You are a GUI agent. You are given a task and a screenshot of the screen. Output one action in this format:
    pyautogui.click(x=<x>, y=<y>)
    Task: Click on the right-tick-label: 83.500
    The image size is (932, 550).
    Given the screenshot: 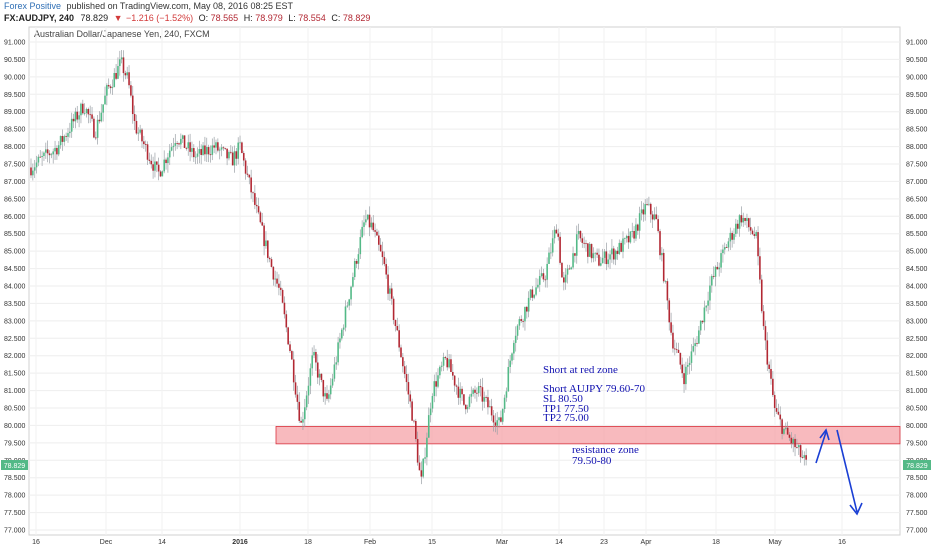 What is the action you would take?
    pyautogui.click(x=917, y=304)
    